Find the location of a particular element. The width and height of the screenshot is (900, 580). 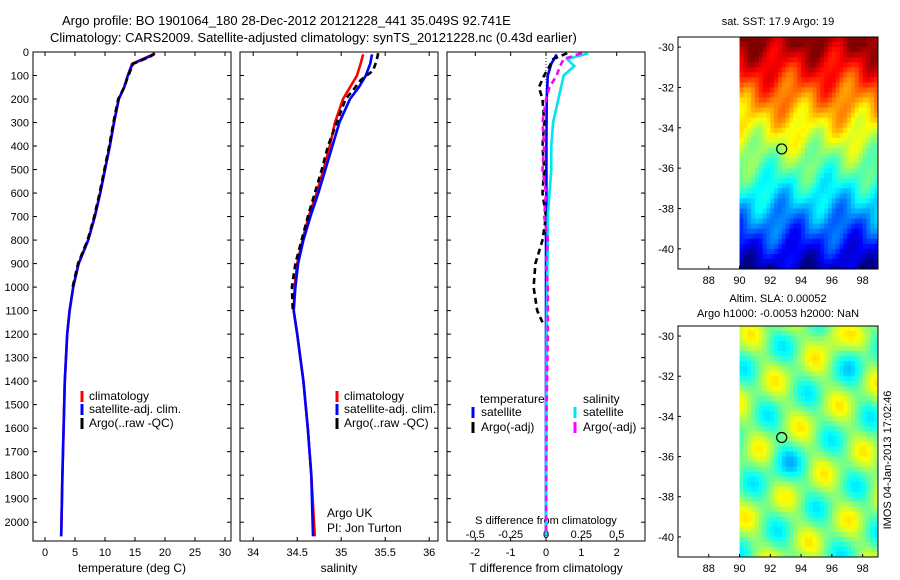

x2-tick-label: 0.5 is located at coordinates (616, 535).